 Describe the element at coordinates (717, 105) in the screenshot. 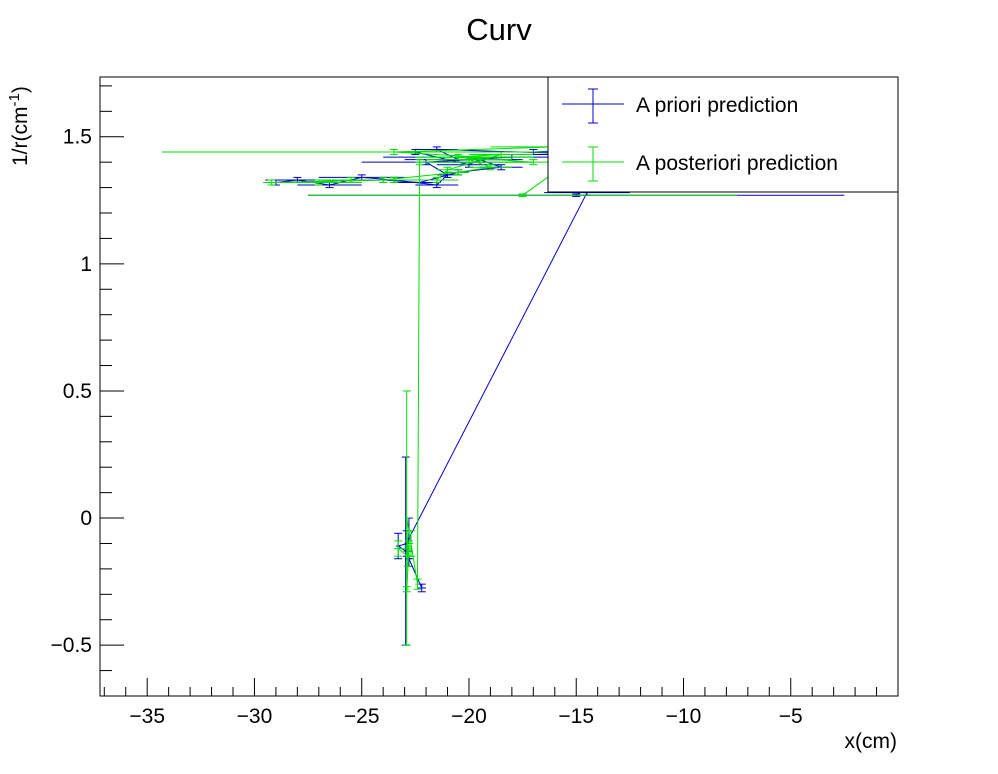

I see `legend-label-a-priori: A priori prediction` at that location.